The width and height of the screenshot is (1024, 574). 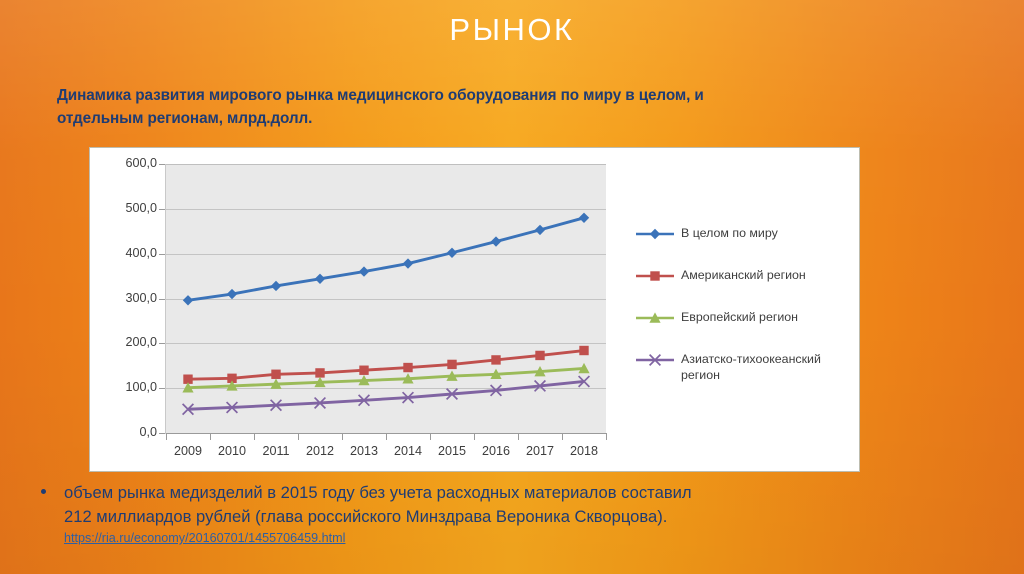 What do you see at coordinates (43, 491) in the screenshot?
I see `bullet-marker-icon` at bounding box center [43, 491].